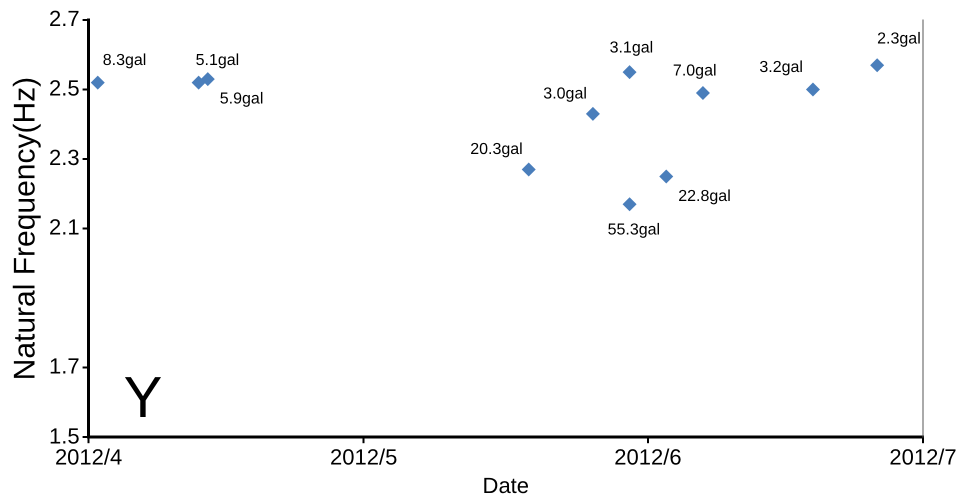 The height and width of the screenshot is (500, 959). I want to click on annotation: 3.1gal, so click(632, 48).